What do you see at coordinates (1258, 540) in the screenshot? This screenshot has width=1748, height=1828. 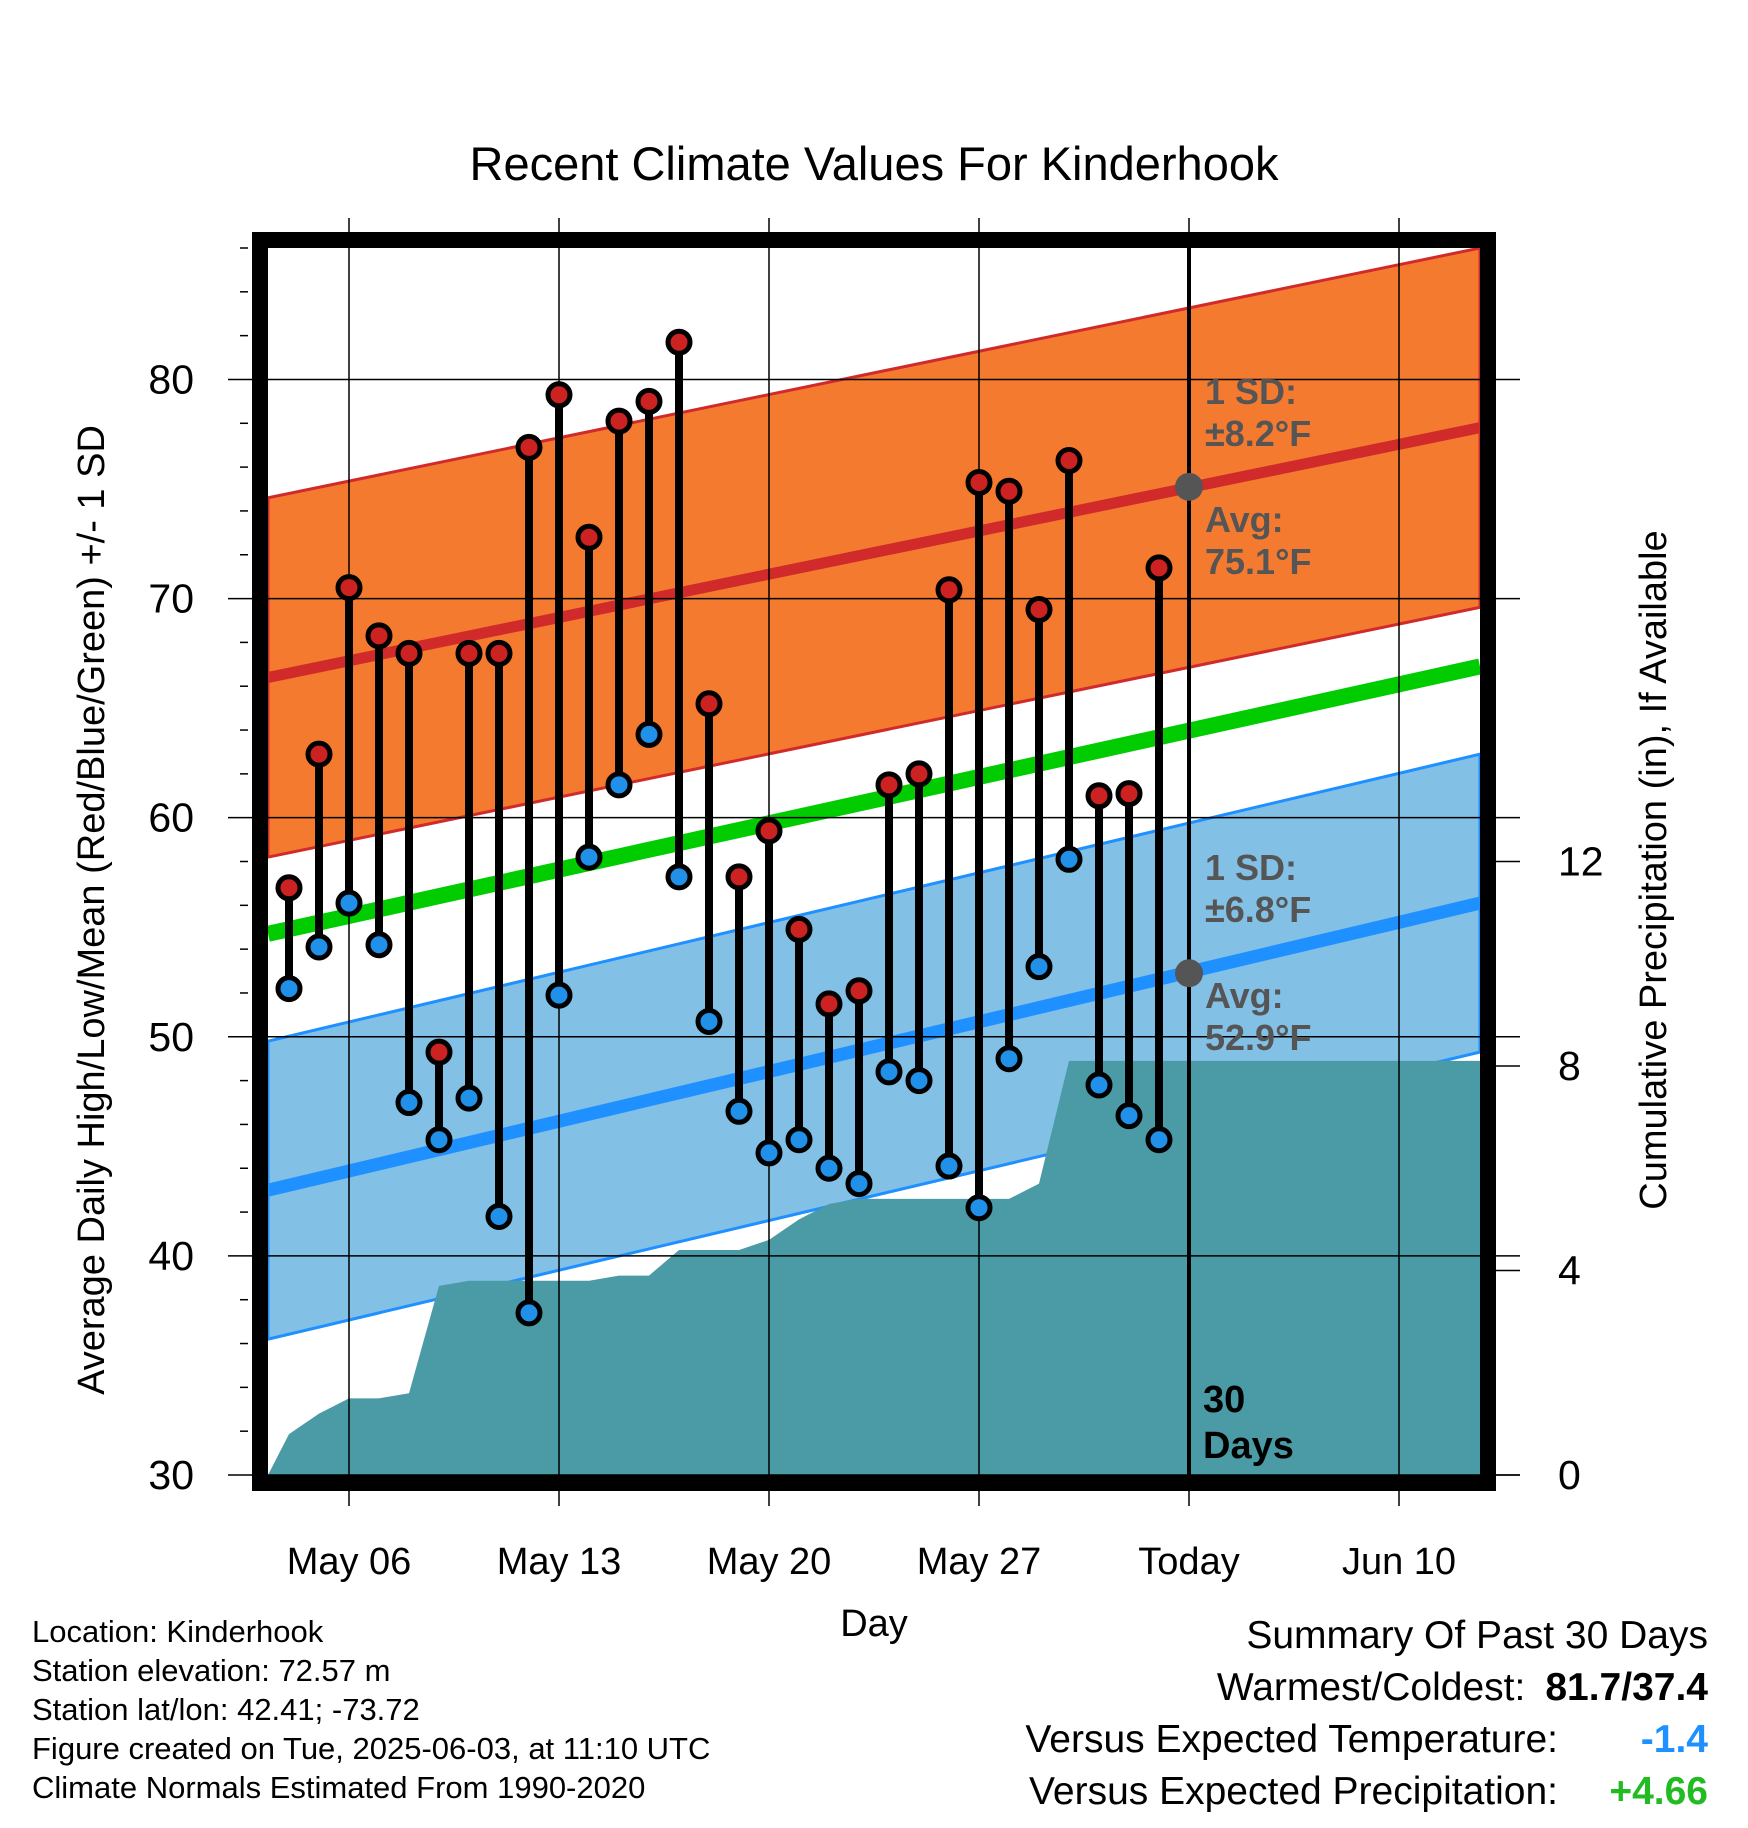 I see `high-avg-annotation: Avg: 75.1°F` at bounding box center [1258, 540].